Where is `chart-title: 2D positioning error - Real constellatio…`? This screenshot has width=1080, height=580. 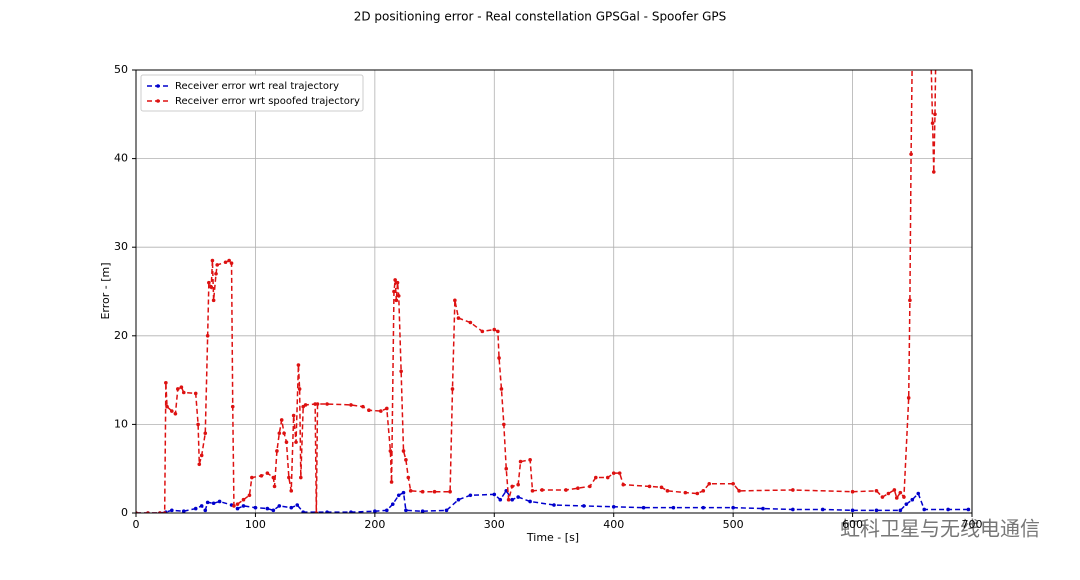 chart-title: 2D positioning error - Real constellatio… is located at coordinates (540, 17).